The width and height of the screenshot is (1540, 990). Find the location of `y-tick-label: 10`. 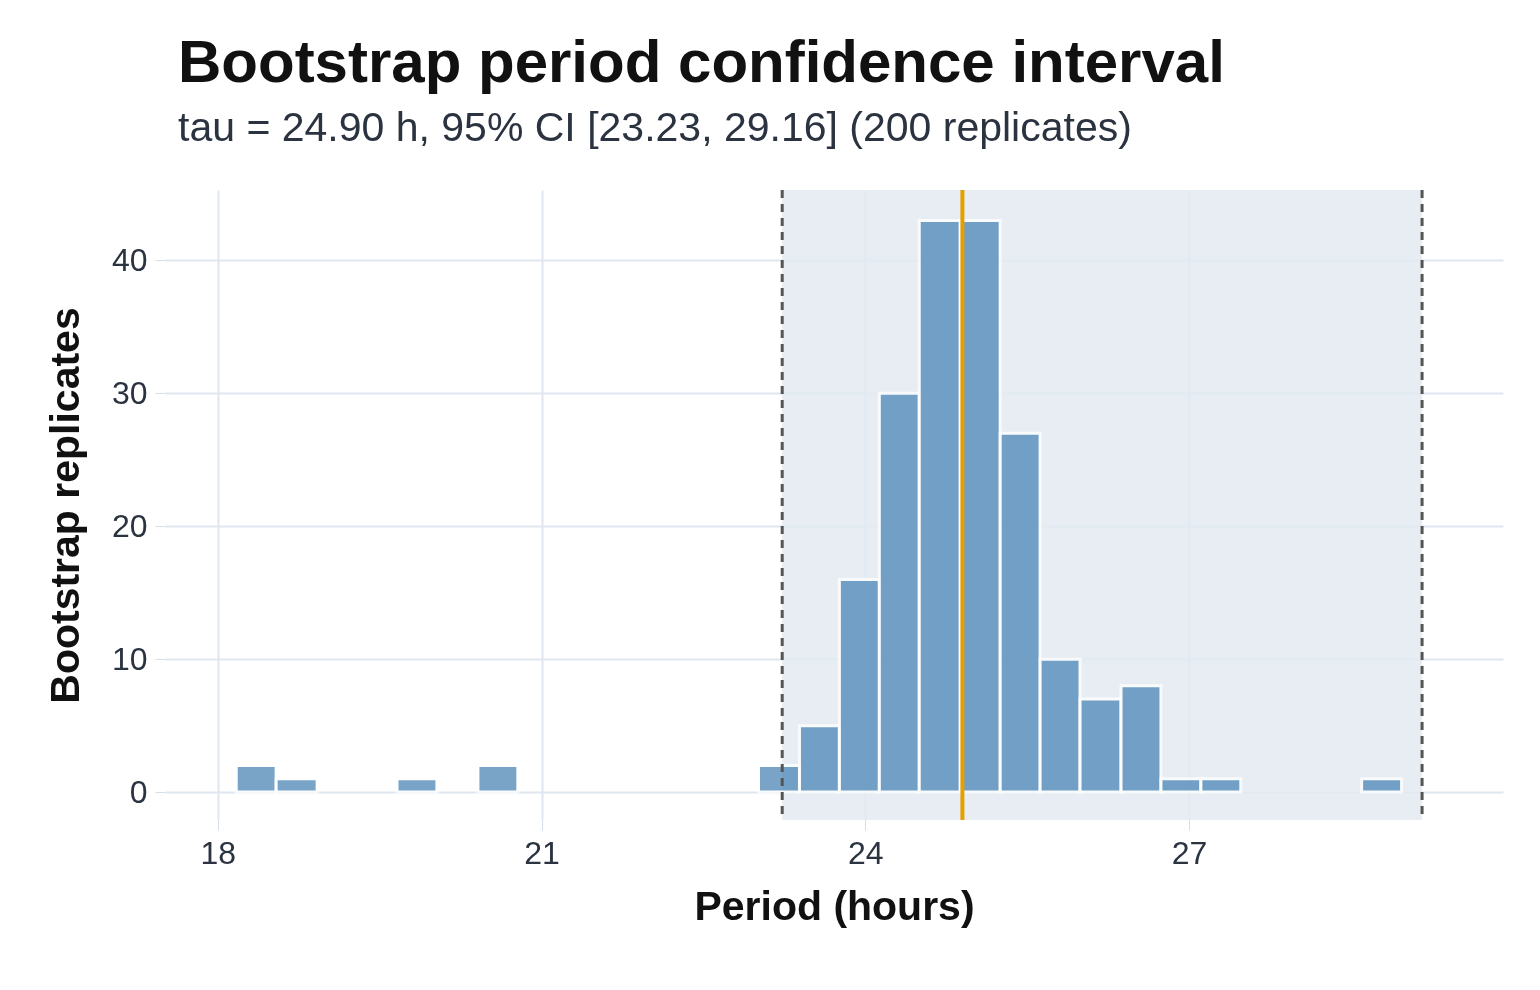

y-tick-label: 10 is located at coordinates (129, 658).